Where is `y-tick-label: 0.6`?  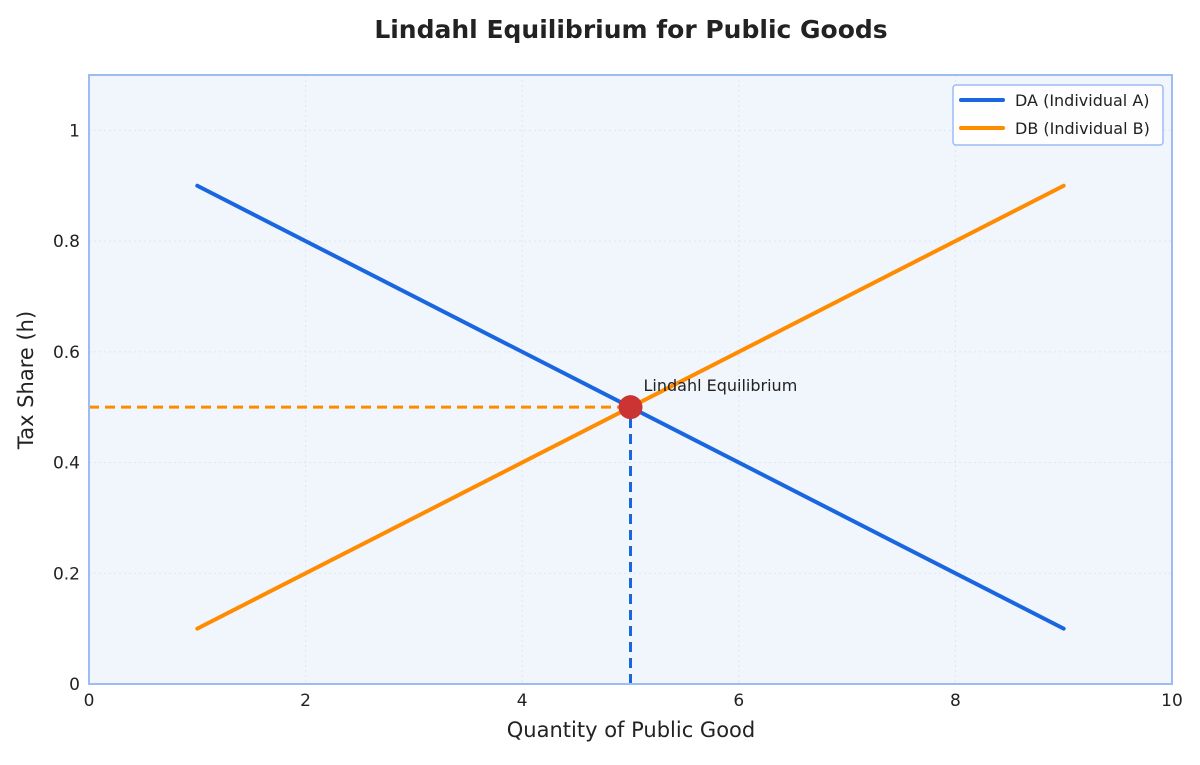 y-tick-label: 0.6 is located at coordinates (66, 353).